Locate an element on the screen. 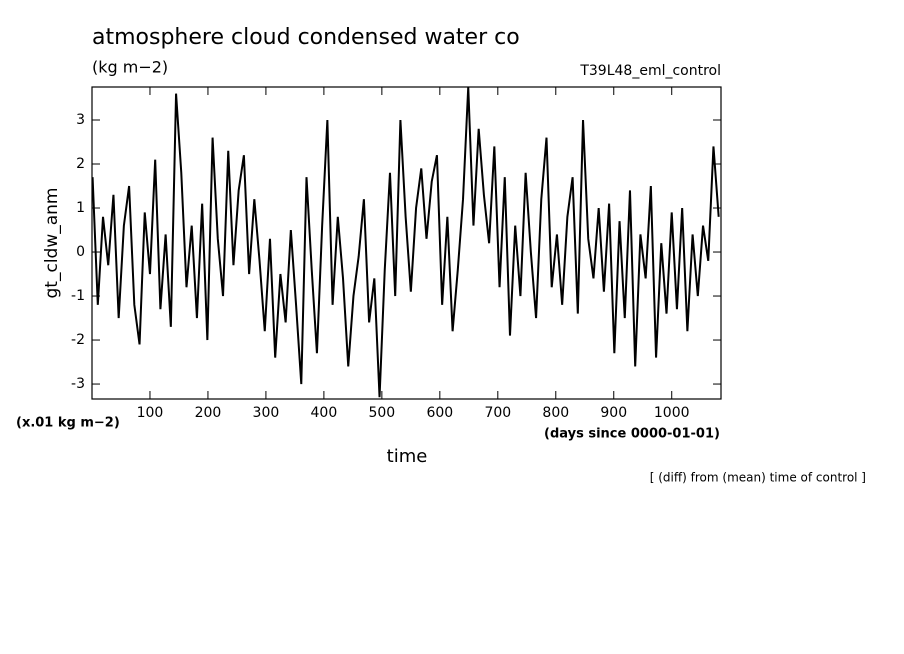  chart-title: atmosphere cloud condensed water co is located at coordinates (306, 37).